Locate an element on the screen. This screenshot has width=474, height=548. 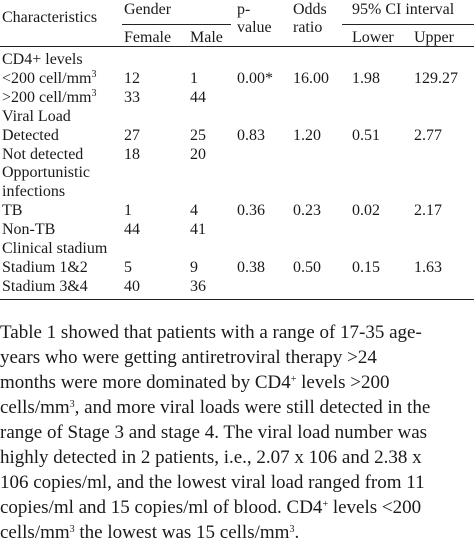
cell-label: Opportunistic is located at coordinates (46, 173).